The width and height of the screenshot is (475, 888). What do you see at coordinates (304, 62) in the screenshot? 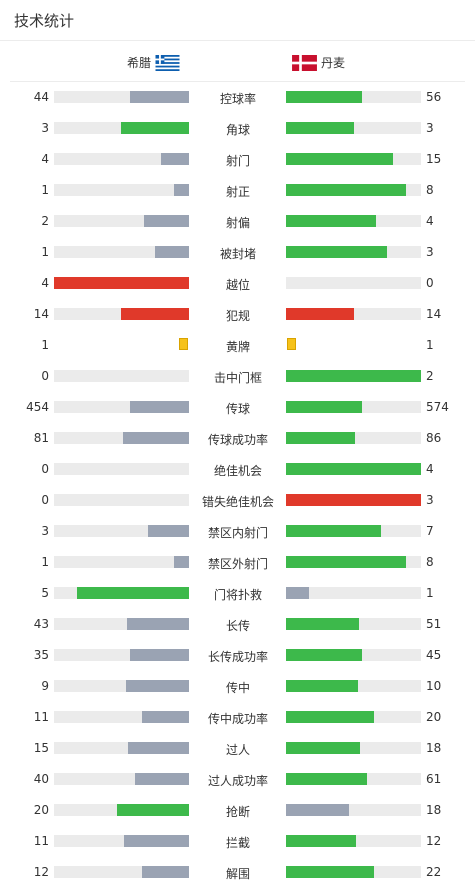
I see `denmark-flag-icon` at bounding box center [304, 62].